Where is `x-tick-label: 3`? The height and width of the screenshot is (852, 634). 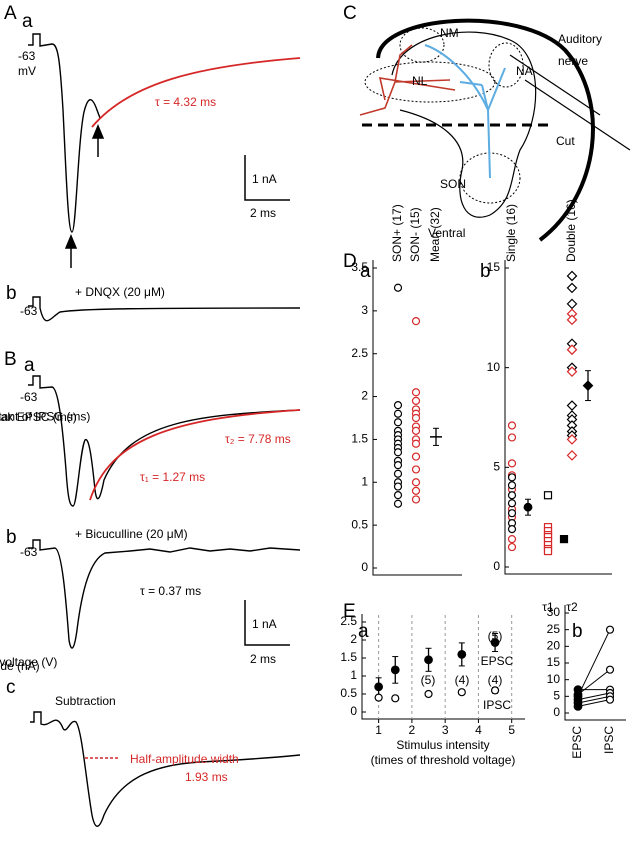 x-tick-label: 3 is located at coordinates (445, 730).